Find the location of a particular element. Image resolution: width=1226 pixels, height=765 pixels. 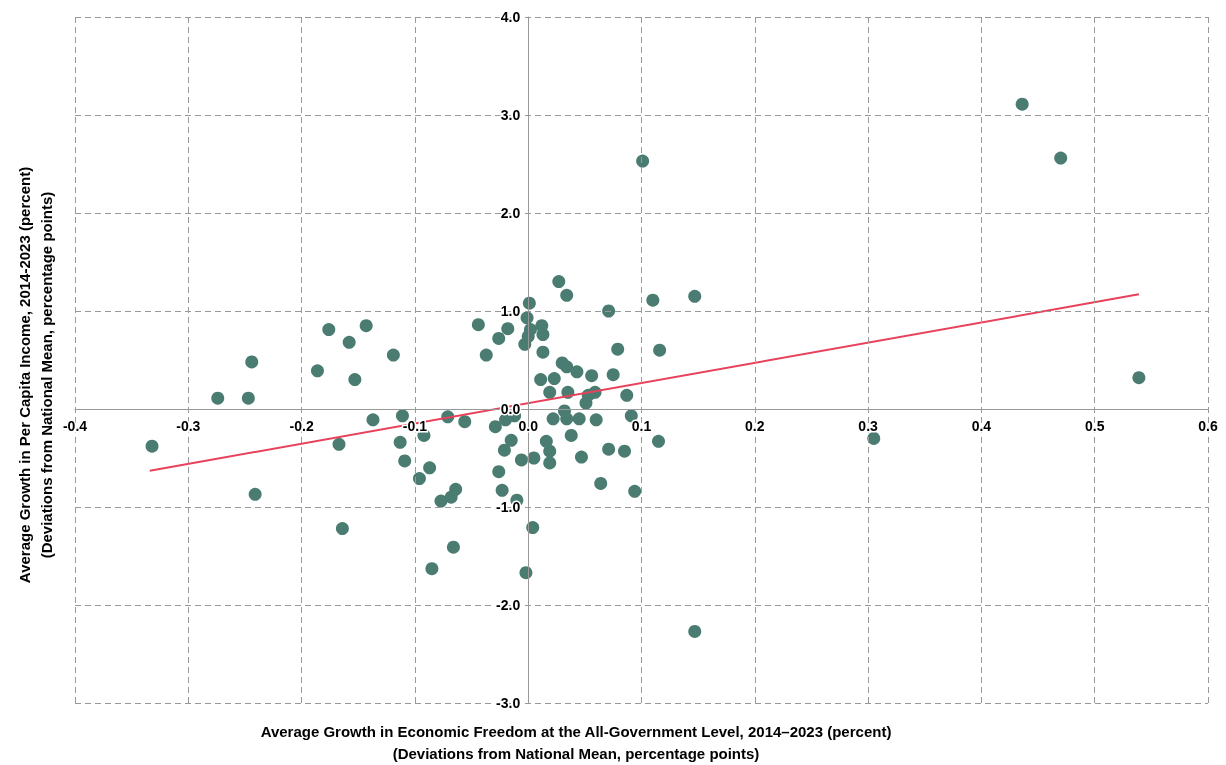

y-tick-label: 1.0 is located at coordinates (510, 311).